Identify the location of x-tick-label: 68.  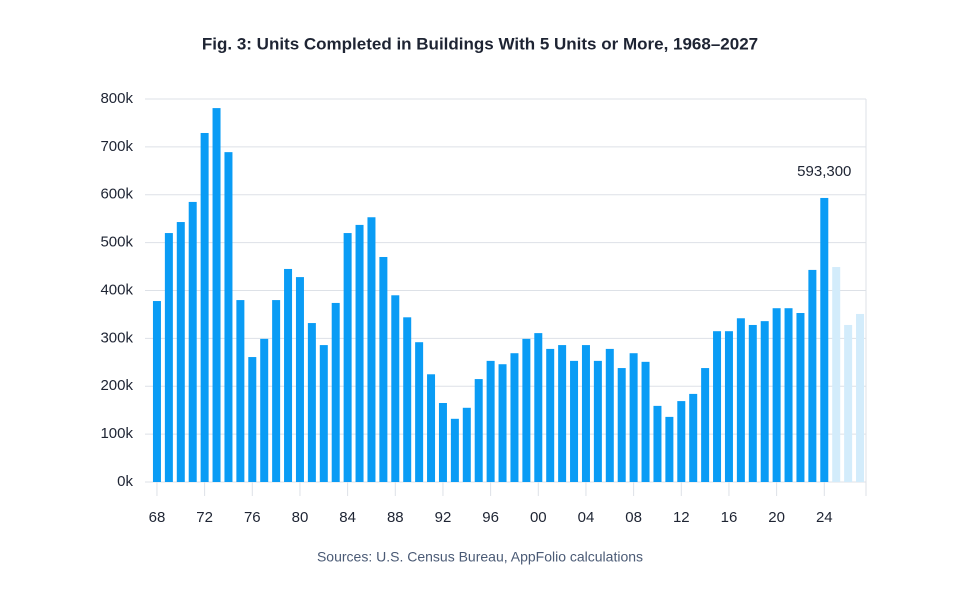
(157, 517).